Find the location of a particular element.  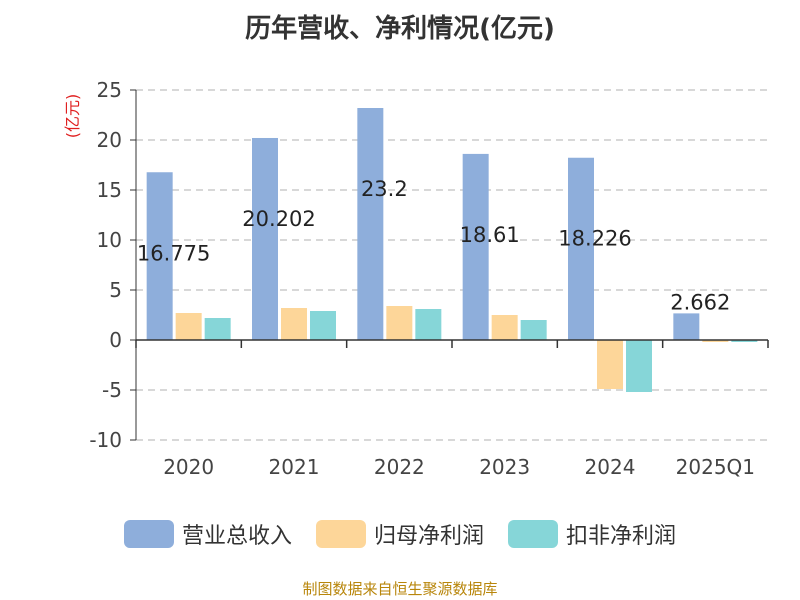

data-label: 18.226 is located at coordinates (594, 239).